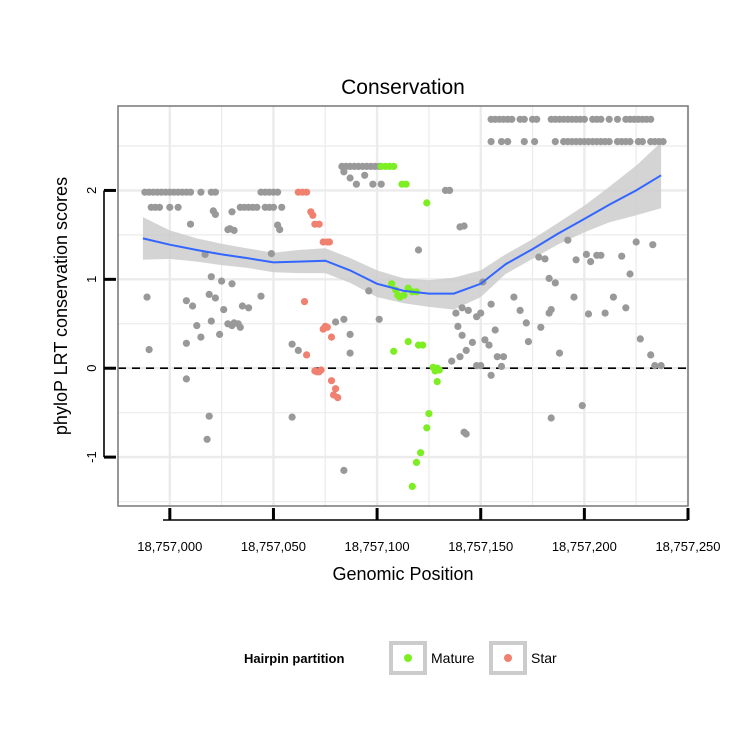 The width and height of the screenshot is (750, 750). What do you see at coordinates (402, 574) in the screenshot?
I see `x-axis-title: Genomic Position` at bounding box center [402, 574].